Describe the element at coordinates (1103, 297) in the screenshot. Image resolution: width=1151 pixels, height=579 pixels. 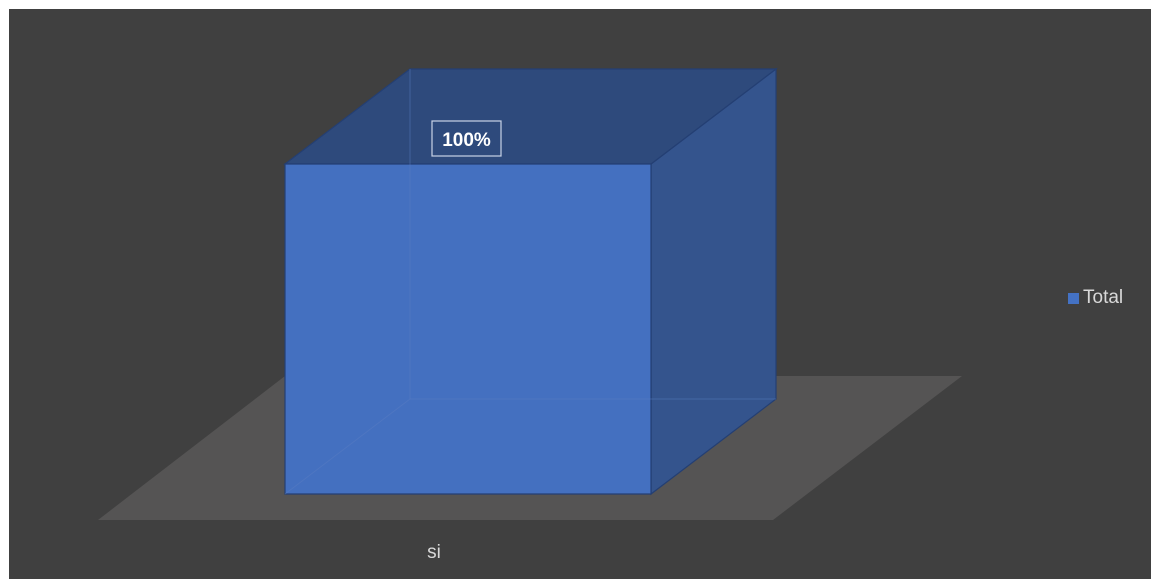
I see `legend-label-total: Total` at that location.